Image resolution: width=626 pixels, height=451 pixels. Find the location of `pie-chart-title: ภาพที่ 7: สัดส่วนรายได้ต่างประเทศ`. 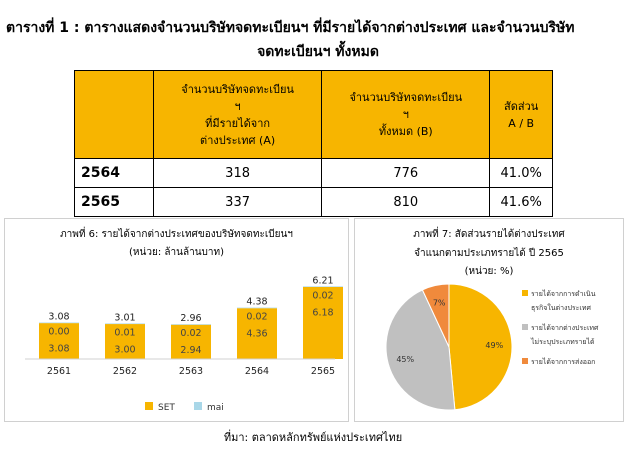

pie-chart-title: ภาพที่ 7: สัดส่วนรายได้ต่างประเทศ is located at coordinates (489, 234).